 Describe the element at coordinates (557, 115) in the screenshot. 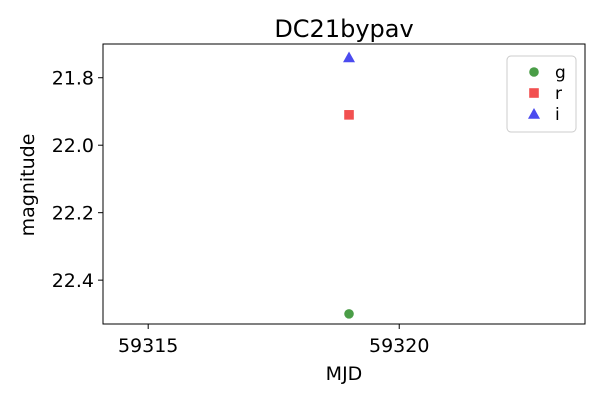

I see `legend-label-i: i` at that location.